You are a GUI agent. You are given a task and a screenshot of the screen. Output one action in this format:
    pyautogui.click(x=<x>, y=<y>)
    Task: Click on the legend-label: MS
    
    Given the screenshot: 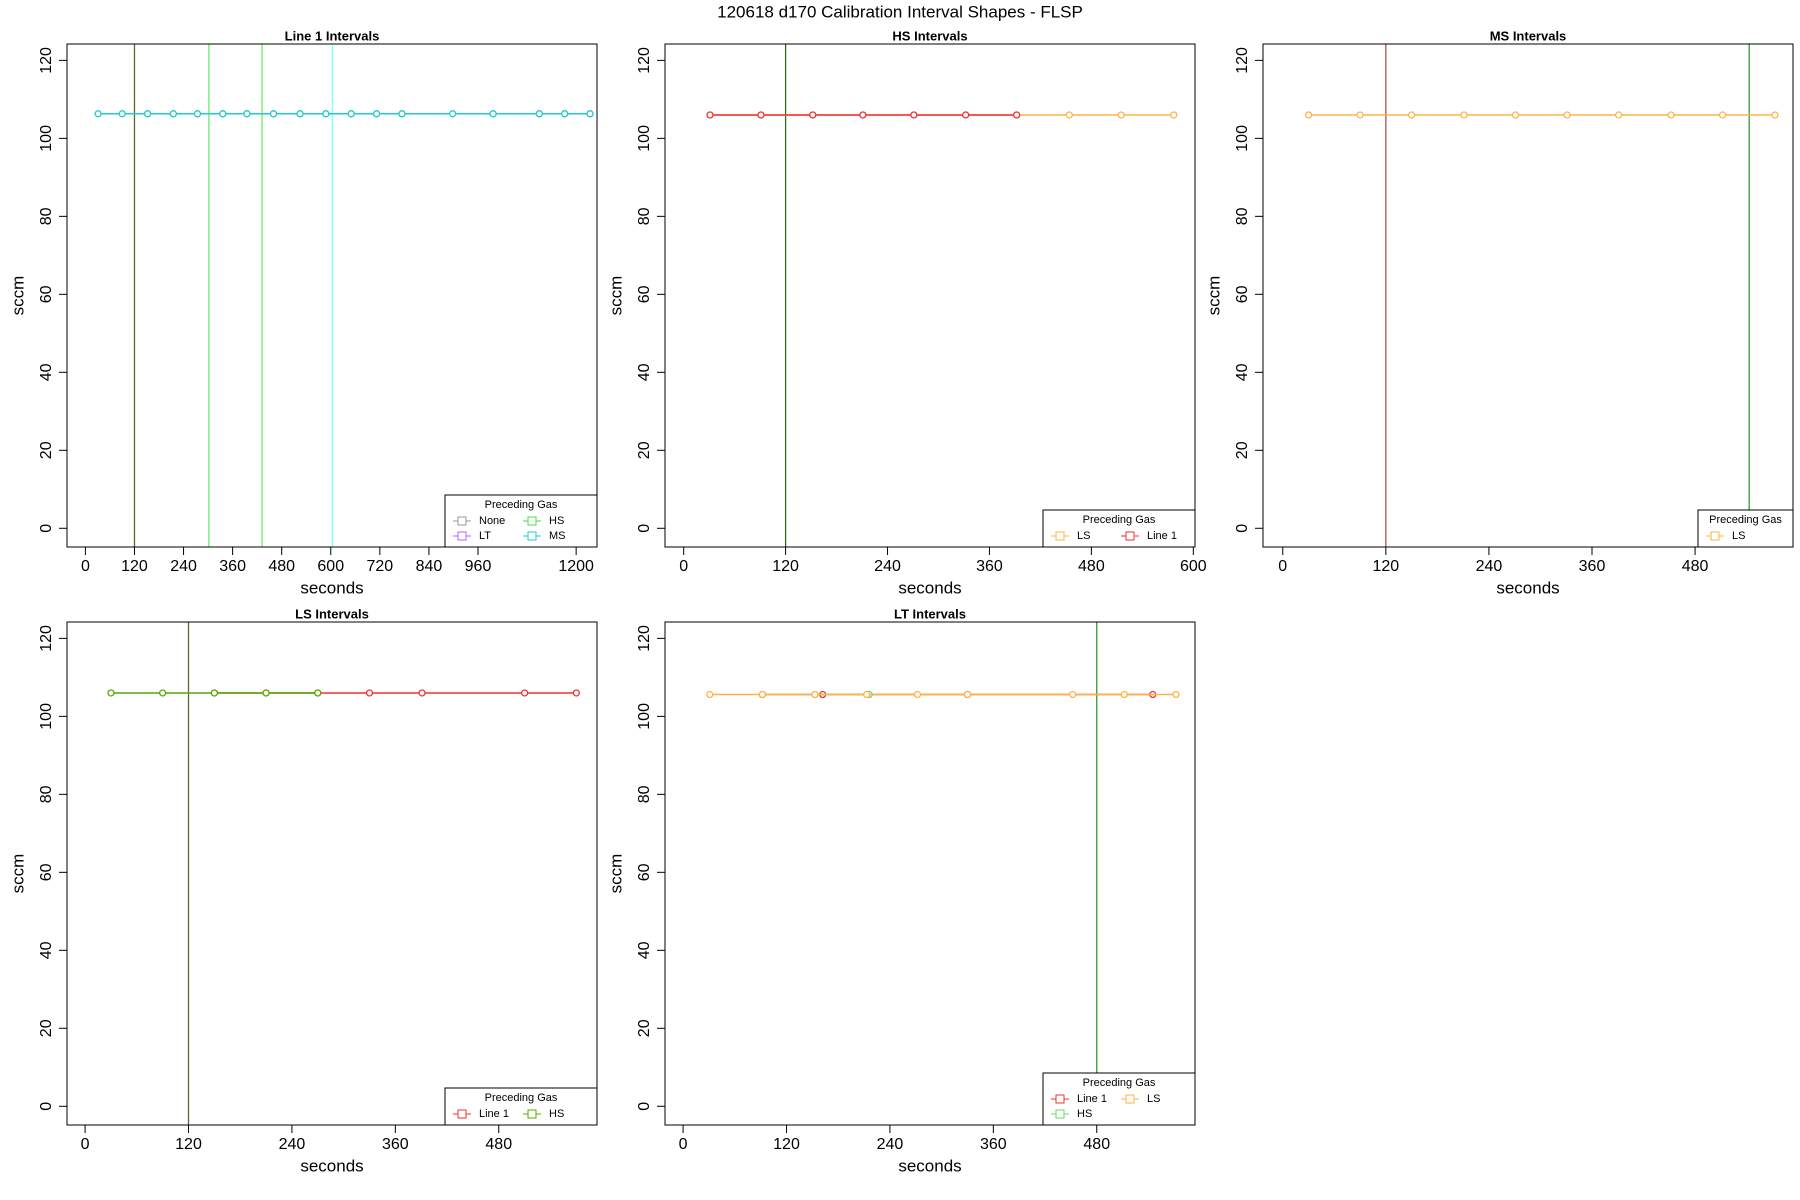 What is the action you would take?
    pyautogui.click(x=557, y=536)
    